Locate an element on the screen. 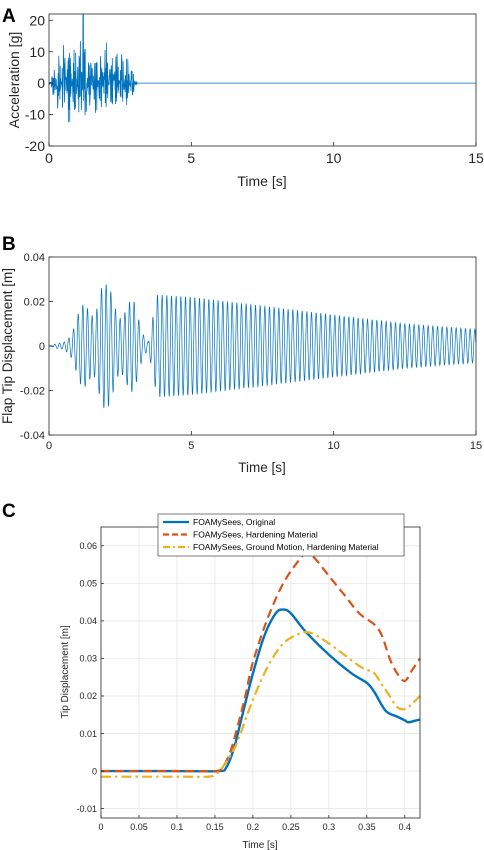  panel-letter-a: A is located at coordinates (9, 16).